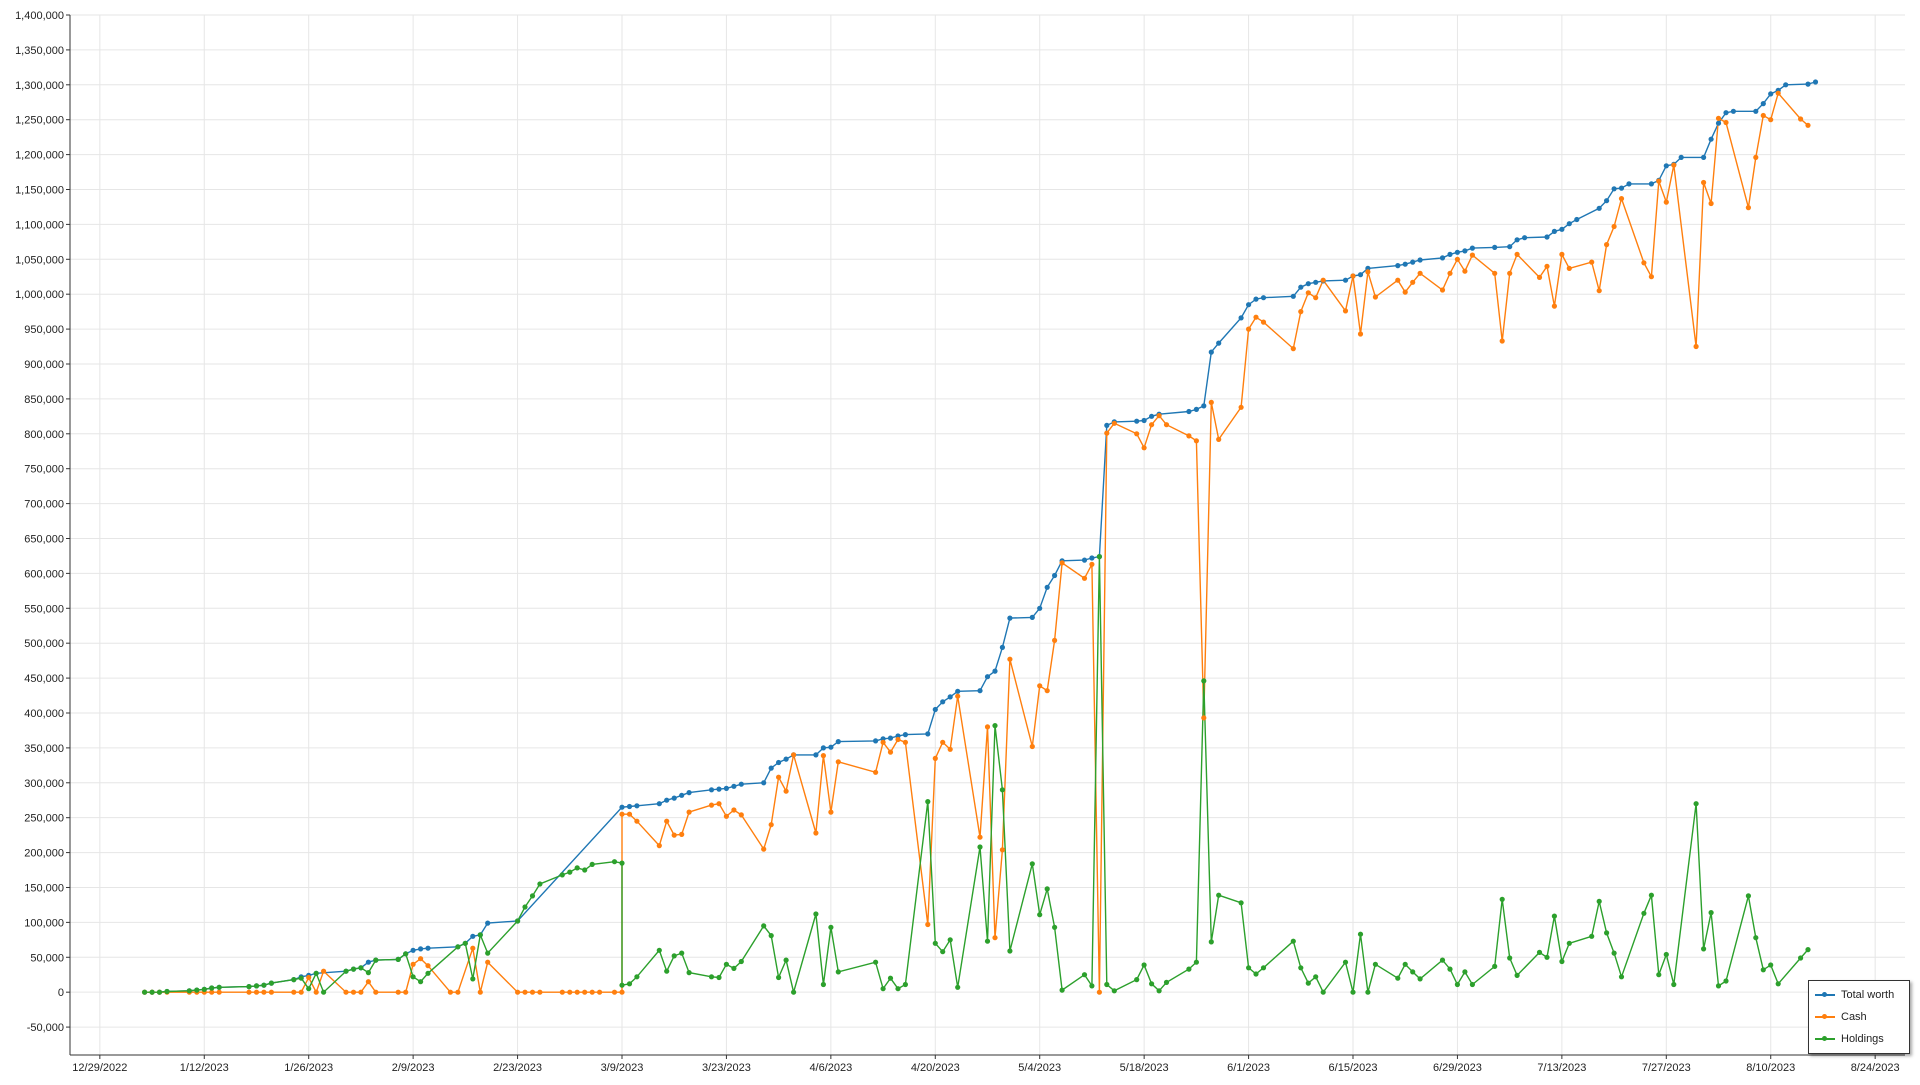 The width and height of the screenshot is (1920, 1085). What do you see at coordinates (44, 784) in the screenshot?
I see `y-tick-label: 300,000` at bounding box center [44, 784].